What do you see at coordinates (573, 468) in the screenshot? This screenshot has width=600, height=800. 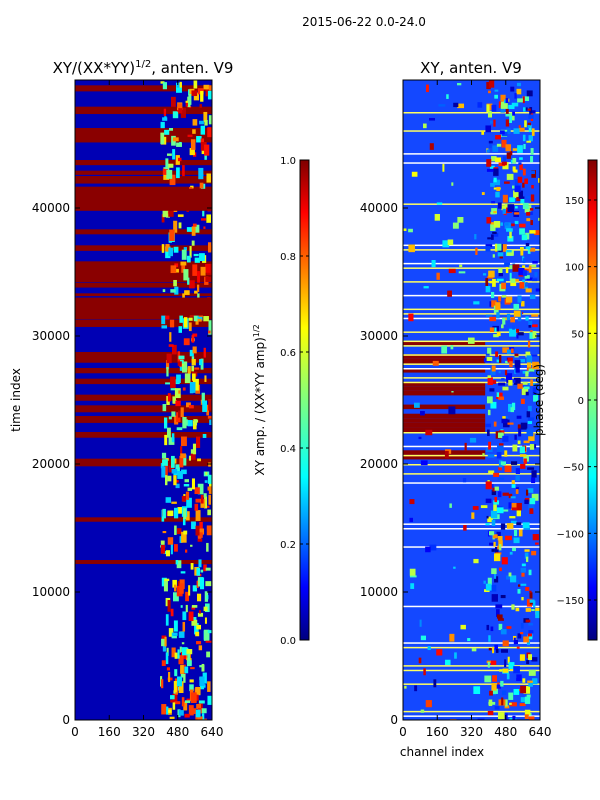 I see `colorbar-tick-label: −50` at bounding box center [573, 468].